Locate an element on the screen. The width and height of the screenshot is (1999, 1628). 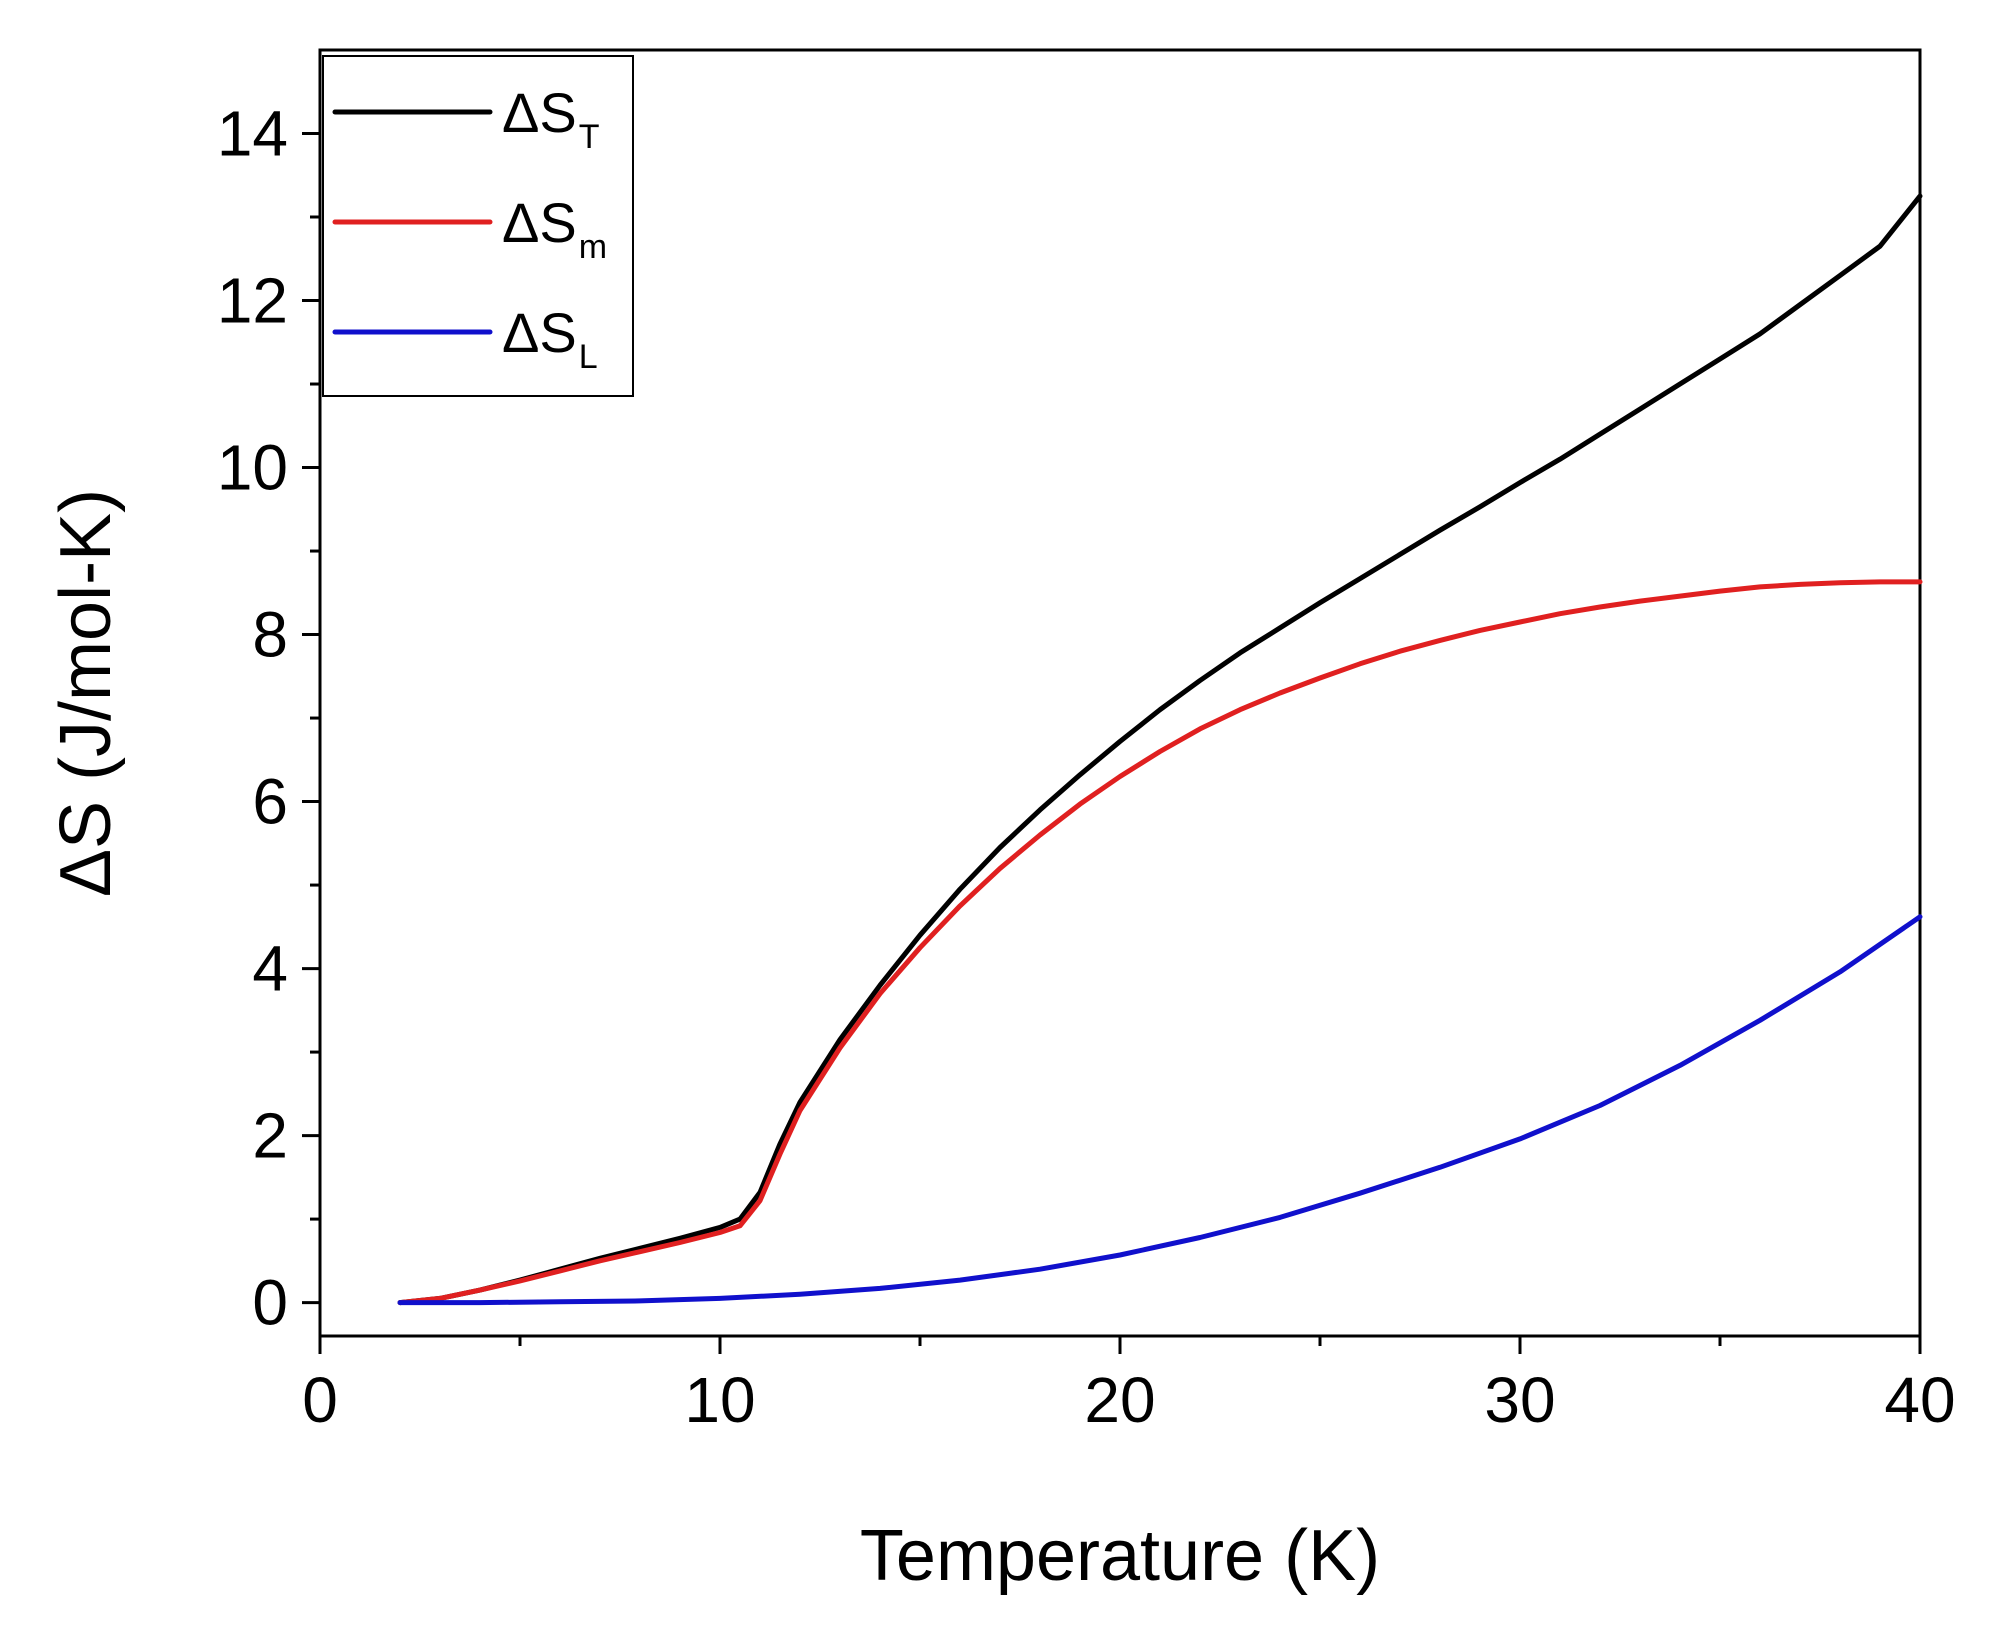
y-tick-label: 10 is located at coordinates (252, 468).